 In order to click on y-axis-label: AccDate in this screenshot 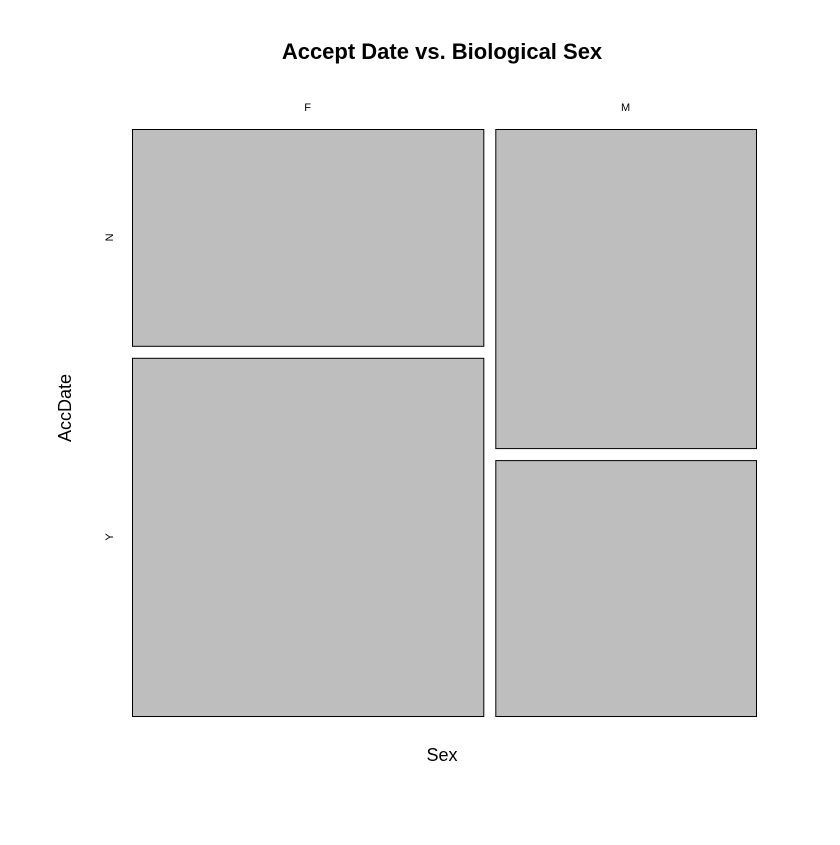, I will do `click(65, 408)`.